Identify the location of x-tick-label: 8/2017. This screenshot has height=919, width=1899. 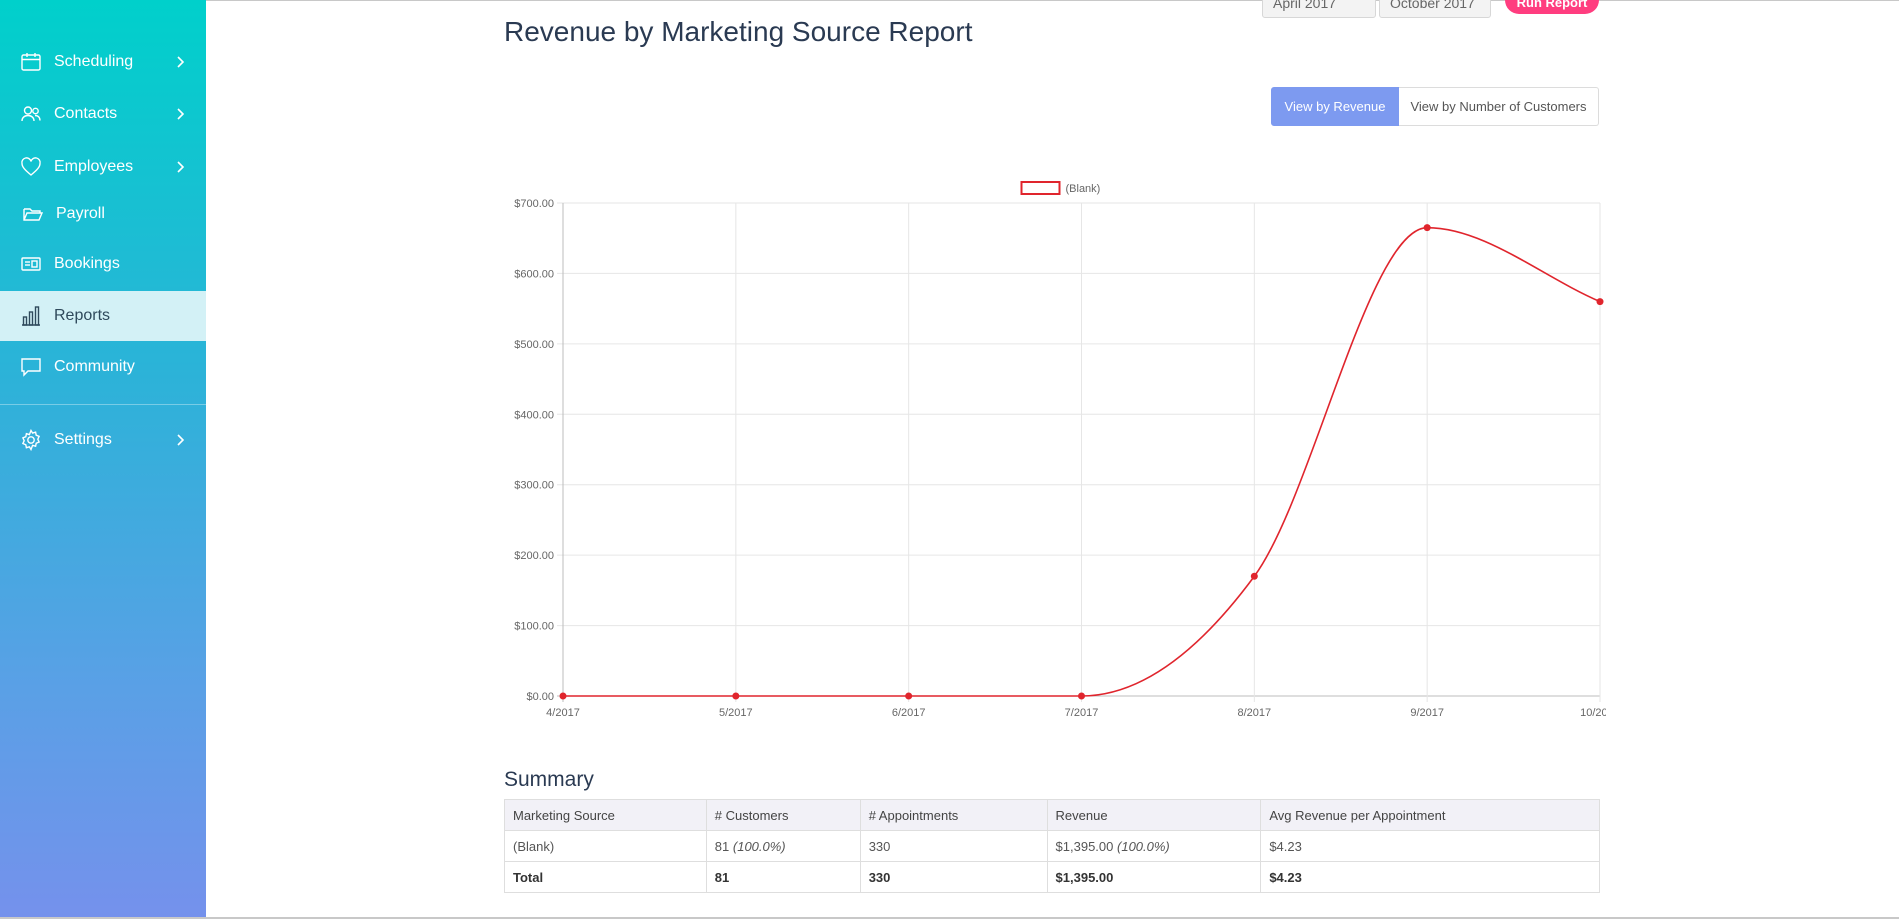
(1255, 713).